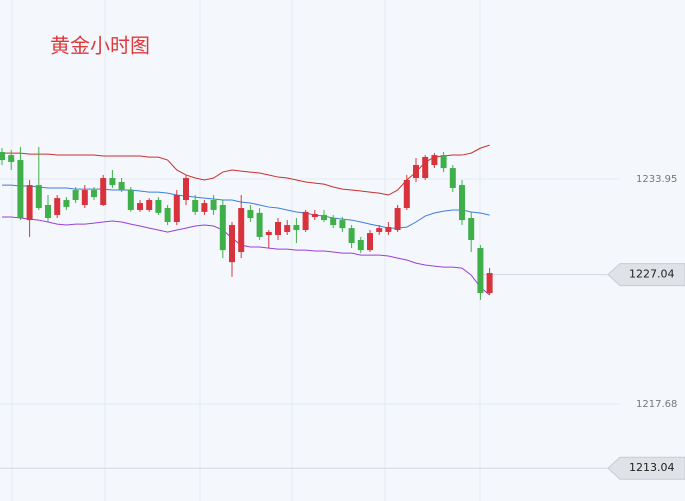 Image resolution: width=685 pixels, height=501 pixels. Describe the element at coordinates (100, 46) in the screenshot. I see `chart-title: 黄金小时图` at that location.